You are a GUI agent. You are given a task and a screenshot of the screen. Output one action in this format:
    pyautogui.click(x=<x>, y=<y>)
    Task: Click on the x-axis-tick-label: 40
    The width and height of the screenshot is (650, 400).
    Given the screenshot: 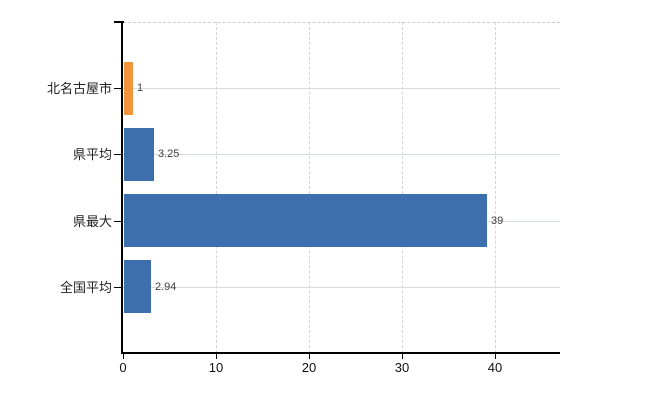 What is the action you would take?
    pyautogui.click(x=495, y=367)
    